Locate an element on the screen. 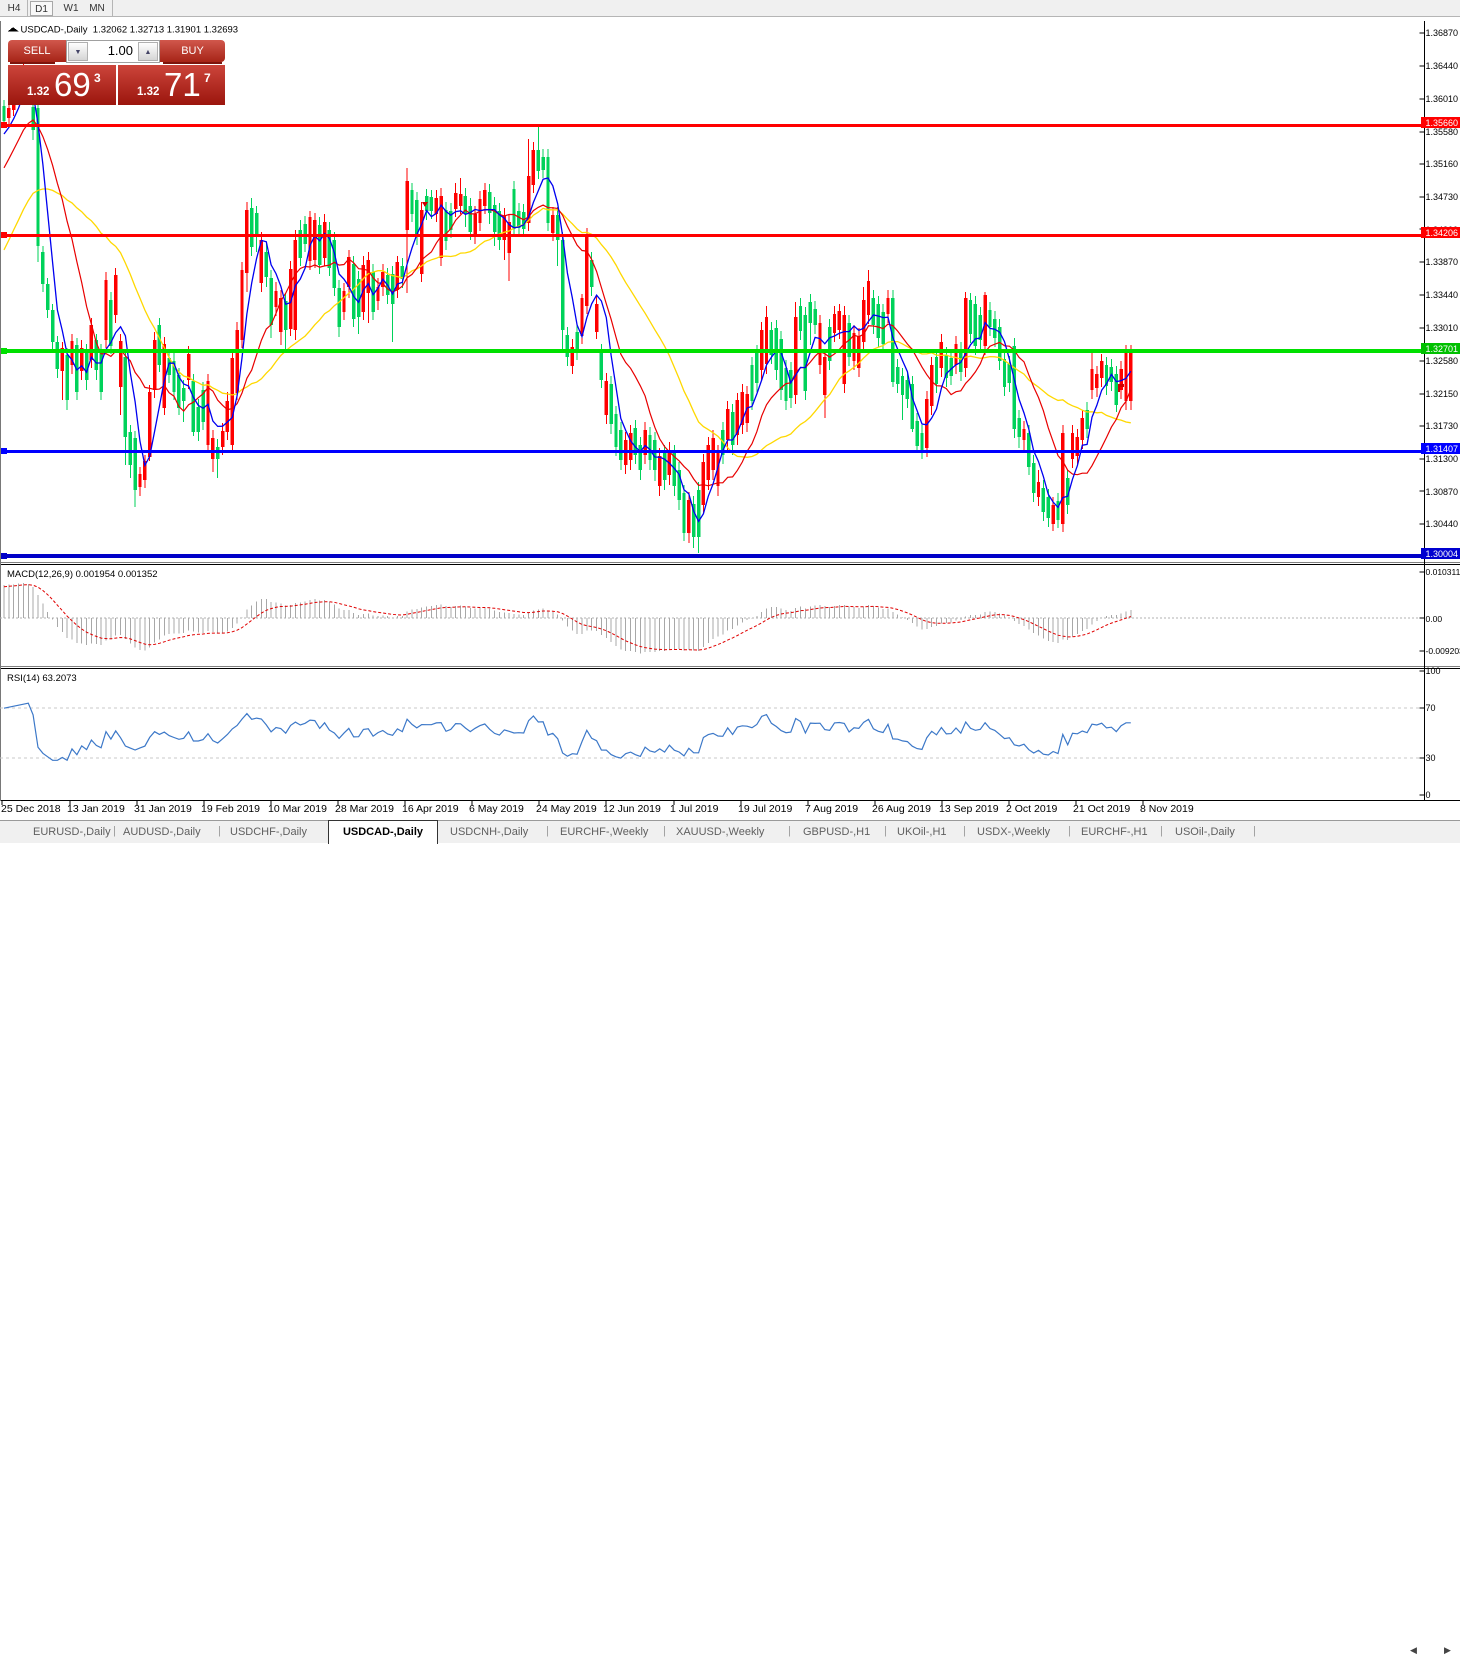 This screenshot has width=1460, height=1656. svg-text: 1.32150 is located at coordinates (1442, 394).